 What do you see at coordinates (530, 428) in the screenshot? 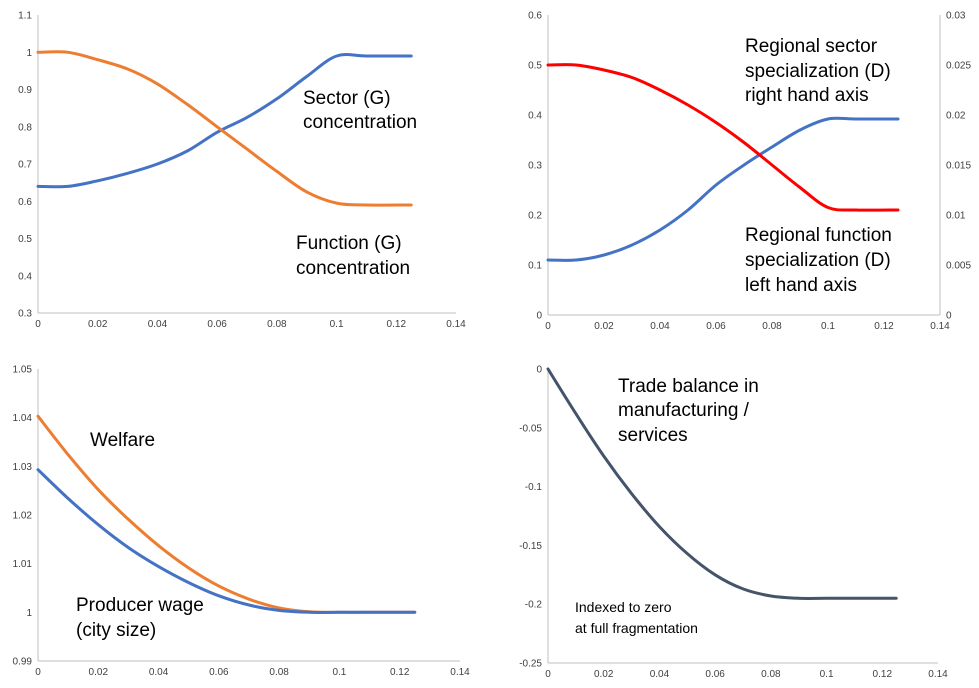
I see `y-tick-label: -0.05` at bounding box center [530, 428].